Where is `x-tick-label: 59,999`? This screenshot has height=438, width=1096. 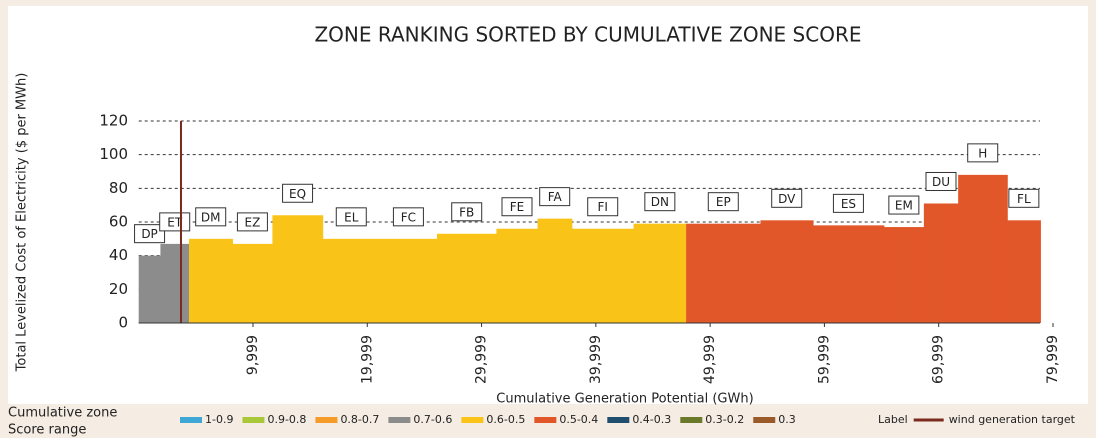
x-tick-label: 59,999 is located at coordinates (824, 359).